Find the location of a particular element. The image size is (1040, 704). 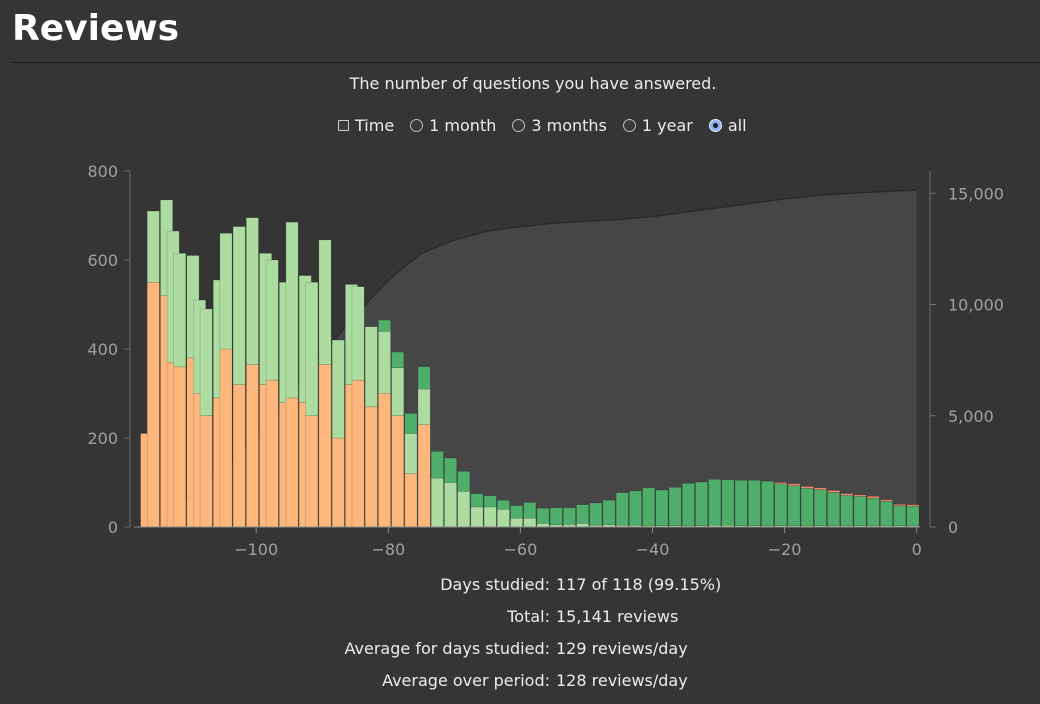

range-option-1-year: 1 year is located at coordinates (657, 125).